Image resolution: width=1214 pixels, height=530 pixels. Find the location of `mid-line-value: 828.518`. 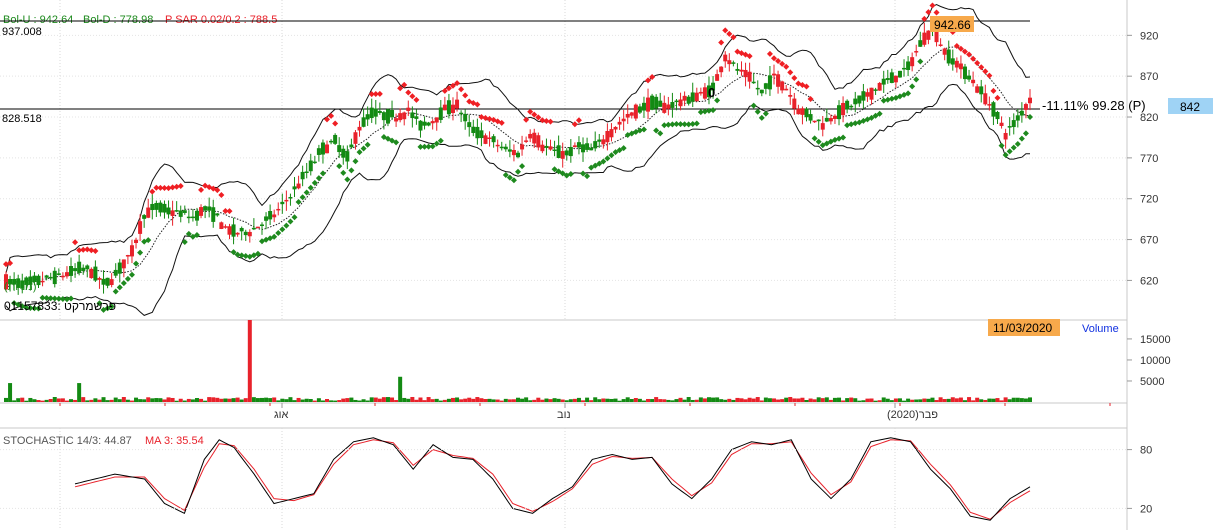

mid-line-value: 828.518 is located at coordinates (22, 119).